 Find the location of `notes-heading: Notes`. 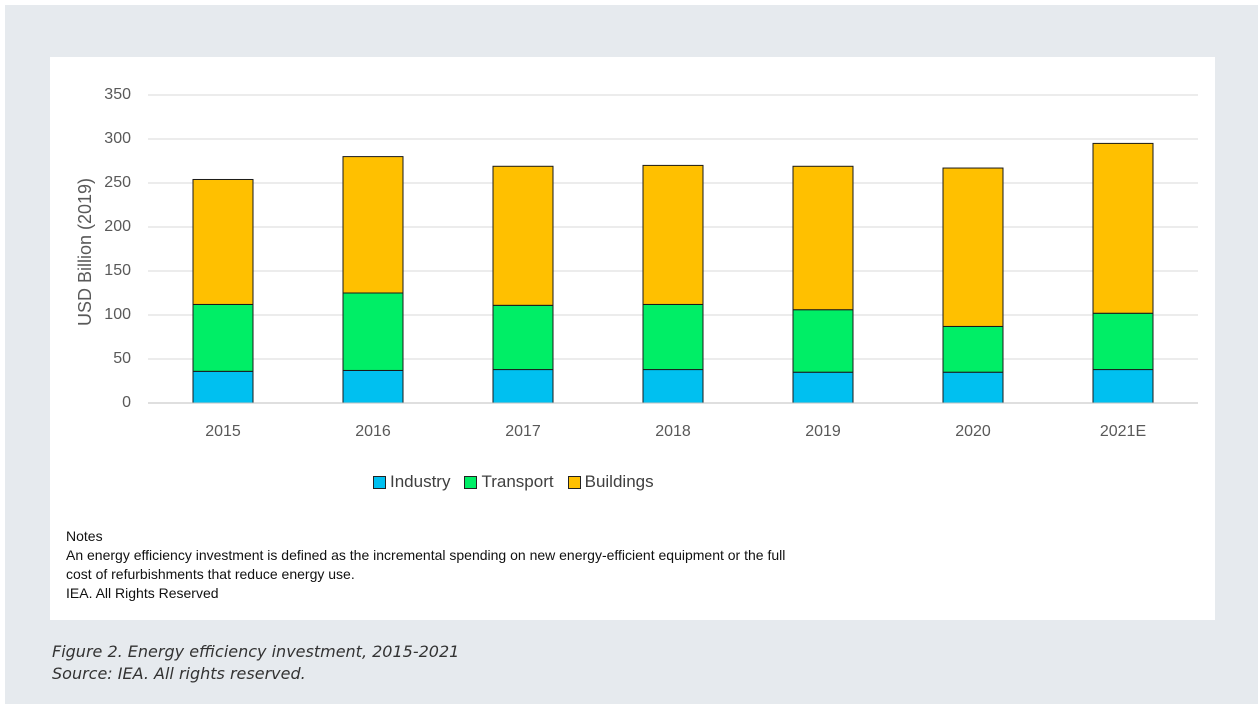

notes-heading: Notes is located at coordinates (84, 536).